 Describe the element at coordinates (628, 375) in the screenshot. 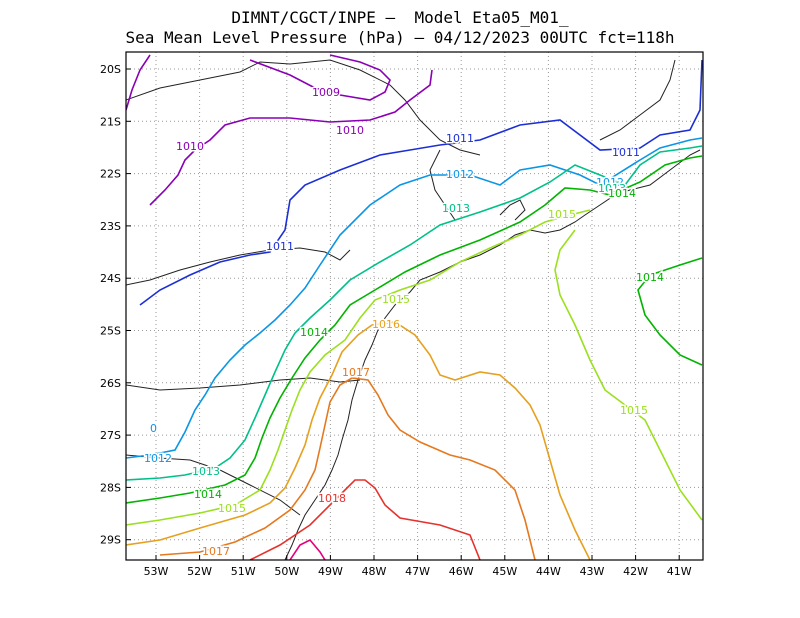

I see `isobar-1015-east` at that location.